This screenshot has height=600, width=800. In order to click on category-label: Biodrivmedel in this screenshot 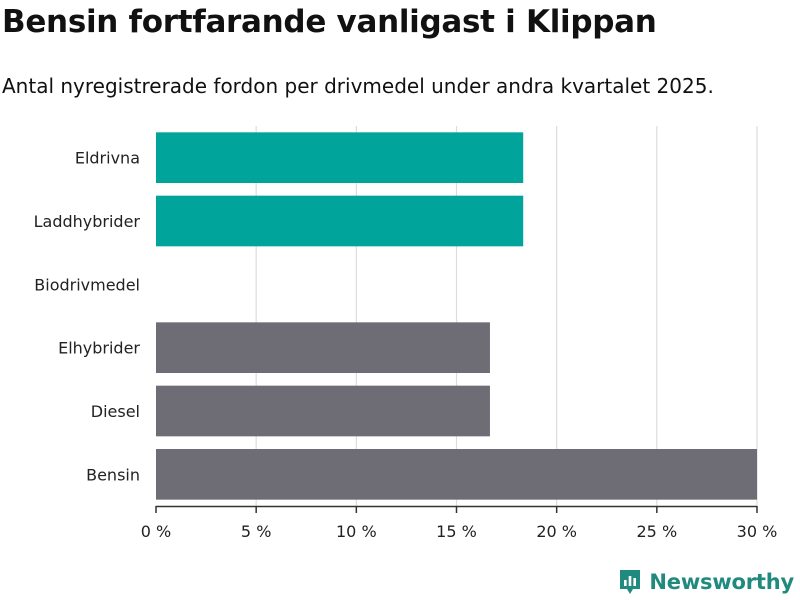, I will do `click(87, 284)`.